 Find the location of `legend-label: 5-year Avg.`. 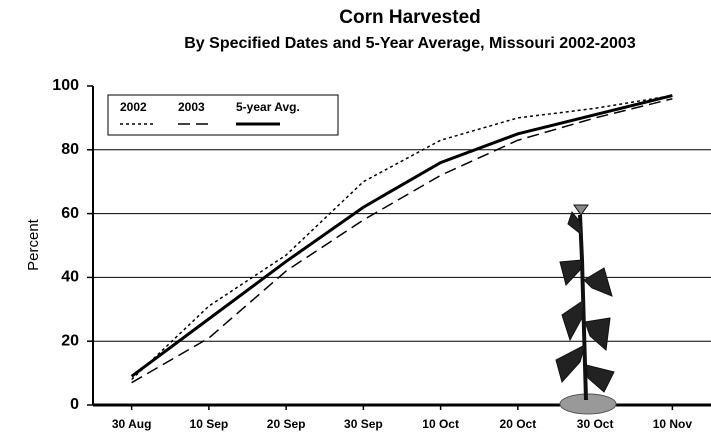

legend-label: 5-year Avg. is located at coordinates (268, 107).